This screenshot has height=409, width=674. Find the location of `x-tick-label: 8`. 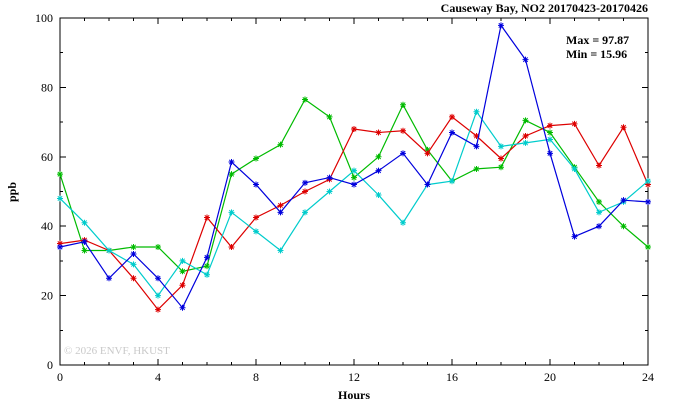

x-tick-label: 8 is located at coordinates (256, 377).